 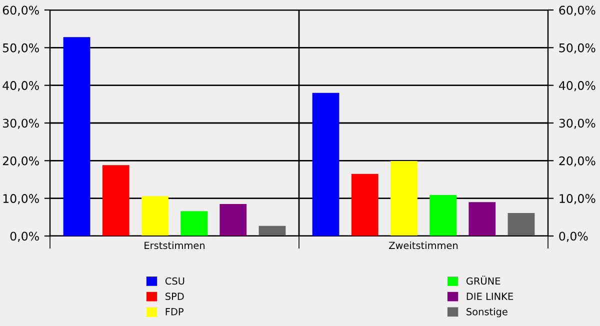 I want to click on y-tick-label: 60,0%, so click(x=20, y=11).